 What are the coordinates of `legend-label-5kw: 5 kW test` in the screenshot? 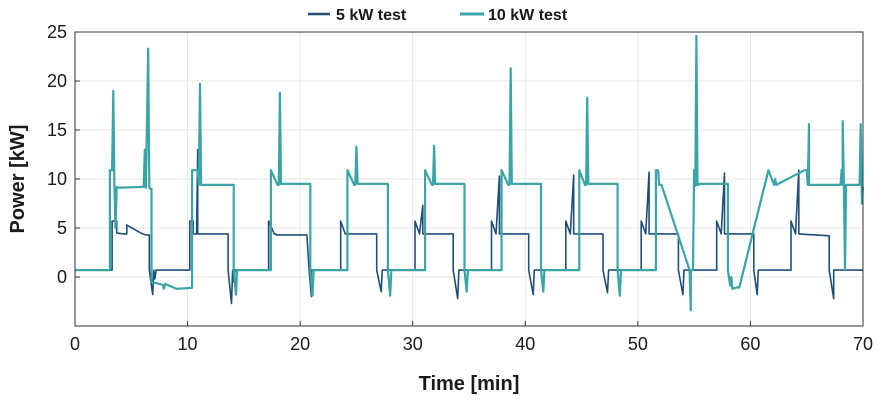 It's located at (371, 15).